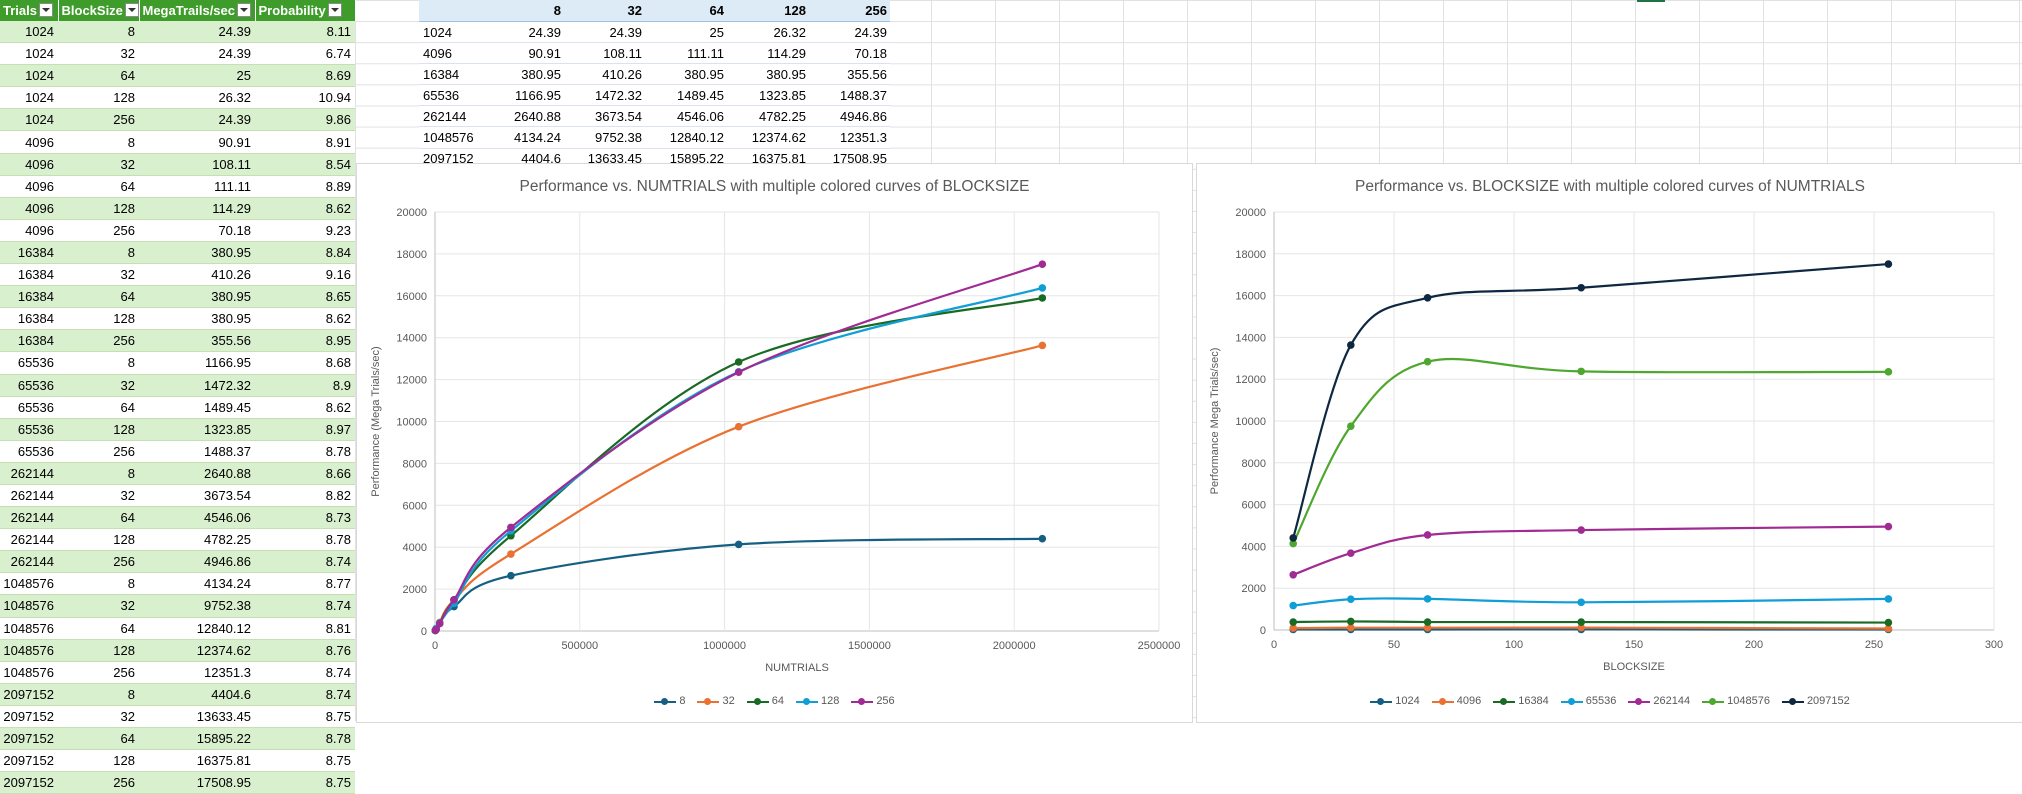 The width and height of the screenshot is (2022, 794). I want to click on table-cell: 25, so click(197, 76).